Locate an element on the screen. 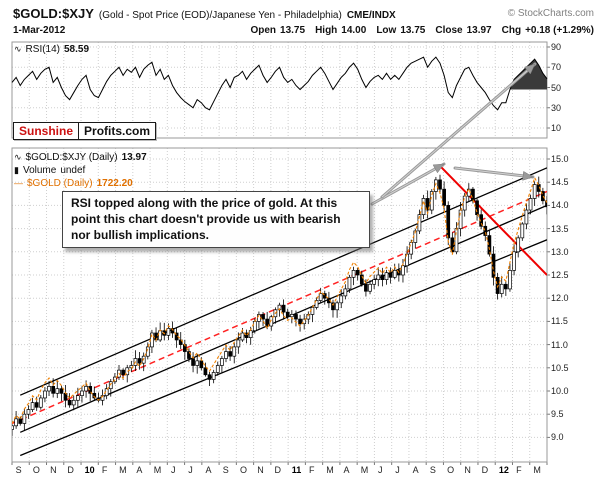 This screenshot has width=602, height=502. price-series-value: 13.97 is located at coordinates (134, 157).